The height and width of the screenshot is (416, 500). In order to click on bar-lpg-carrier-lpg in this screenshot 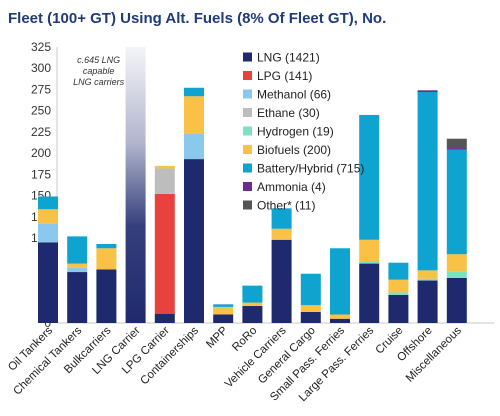, I will do `click(164, 253)`.